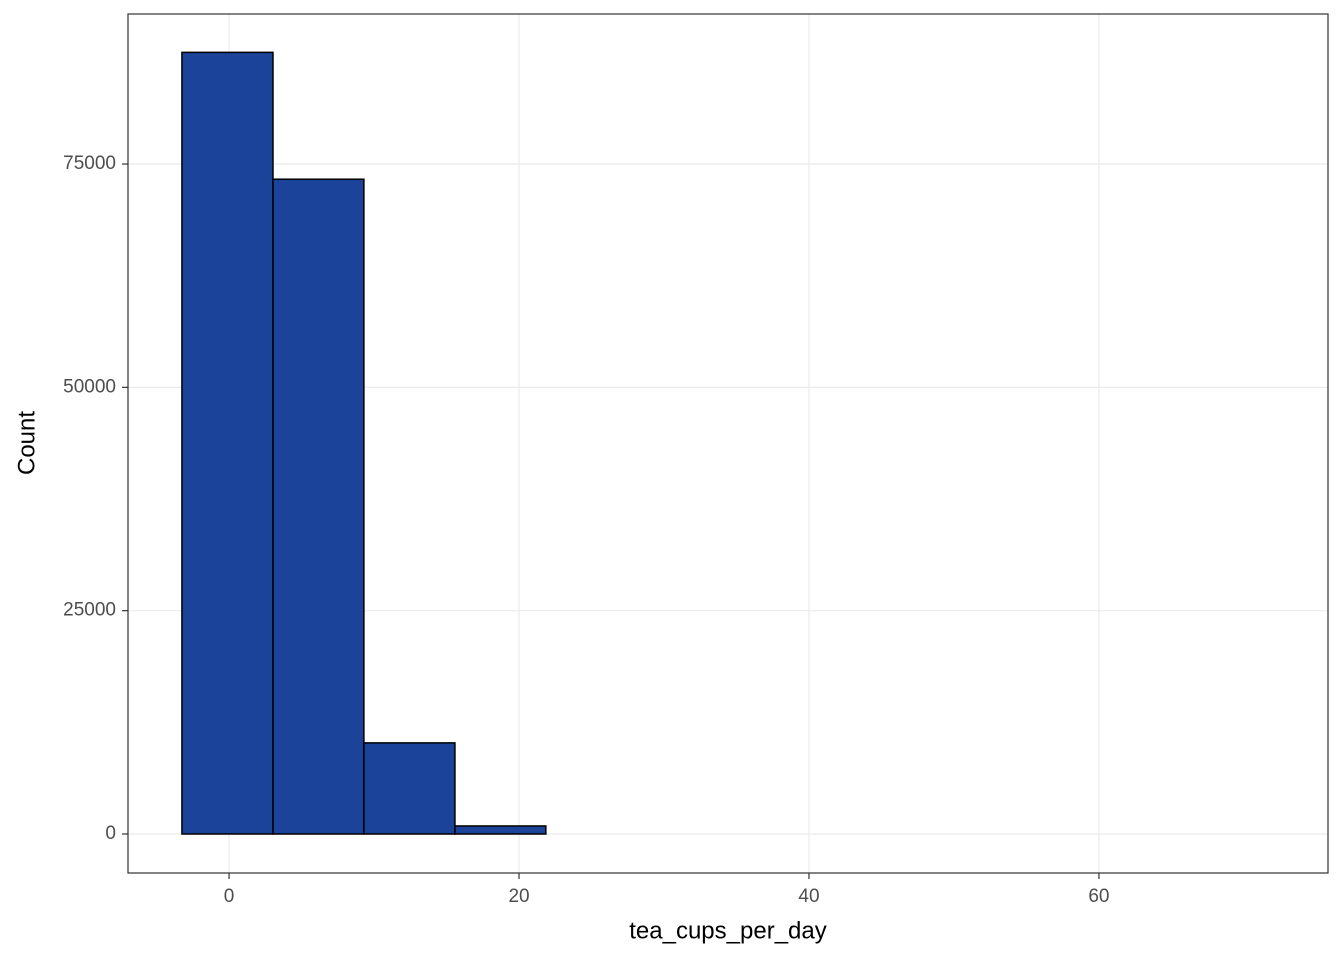 Image resolution: width=1344 pixels, height=960 pixels. Describe the element at coordinates (89, 610) in the screenshot. I see `y-tick-label: 25000` at that location.